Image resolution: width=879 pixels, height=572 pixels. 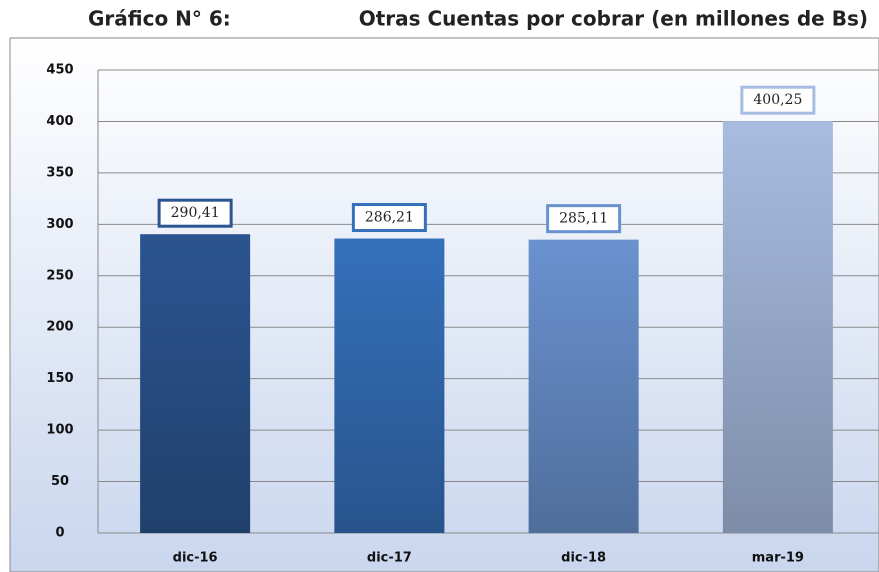 What do you see at coordinates (59, 172) in the screenshot?
I see `y-tick-label: 350` at bounding box center [59, 172].